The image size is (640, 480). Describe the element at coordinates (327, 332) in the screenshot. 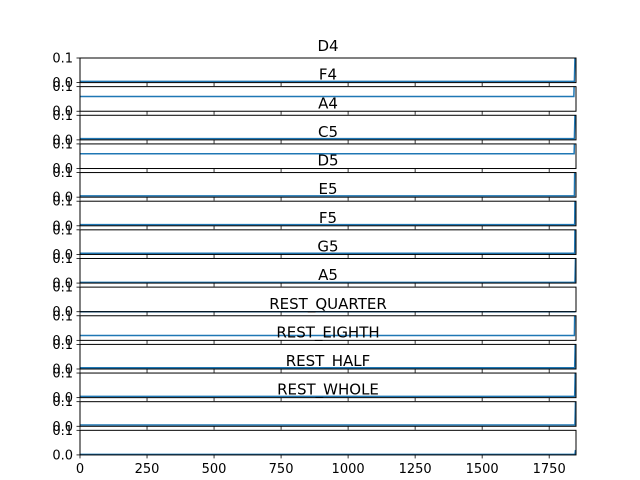

I see `subplot-title: REST_EIGHTH` at that location.